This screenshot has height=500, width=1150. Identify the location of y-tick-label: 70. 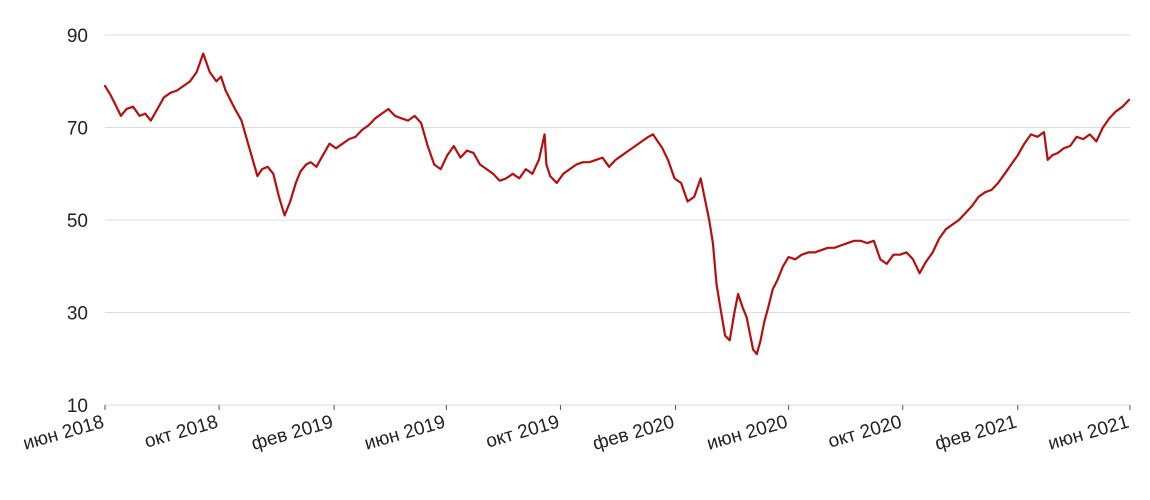
(77, 129).